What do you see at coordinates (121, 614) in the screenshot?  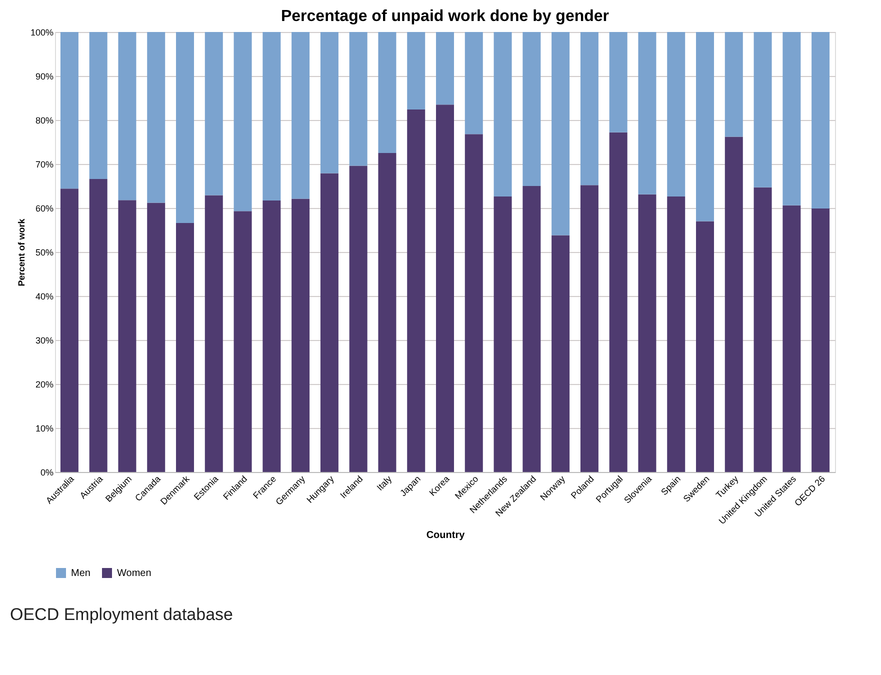 I see `text: OECD Employment database` at bounding box center [121, 614].